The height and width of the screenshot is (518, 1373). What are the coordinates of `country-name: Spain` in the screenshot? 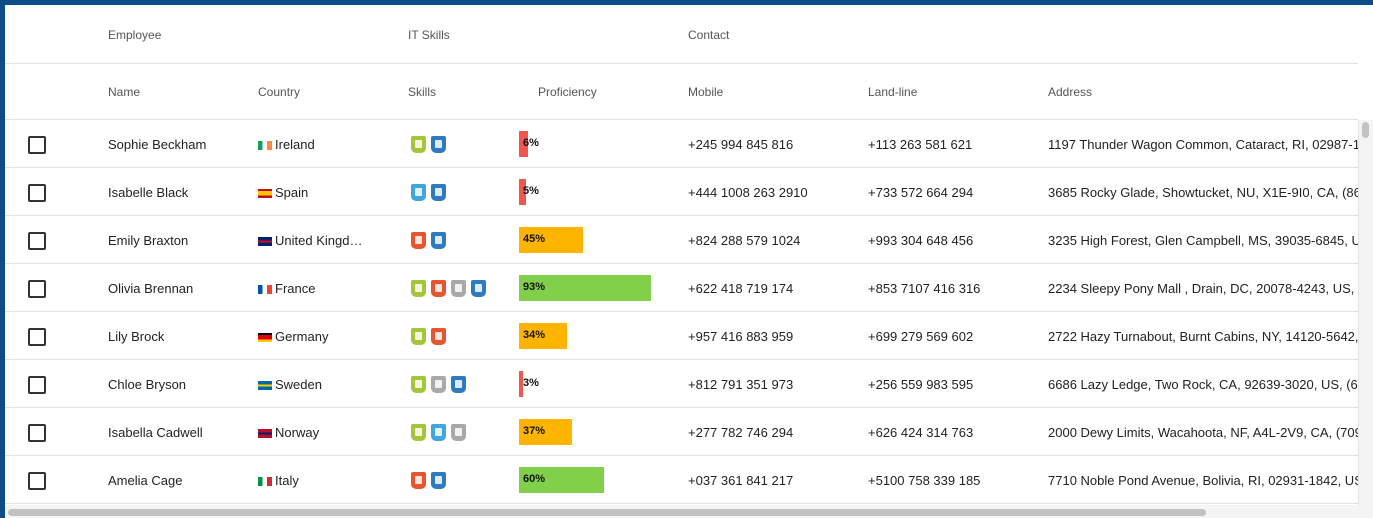 It's located at (292, 192).